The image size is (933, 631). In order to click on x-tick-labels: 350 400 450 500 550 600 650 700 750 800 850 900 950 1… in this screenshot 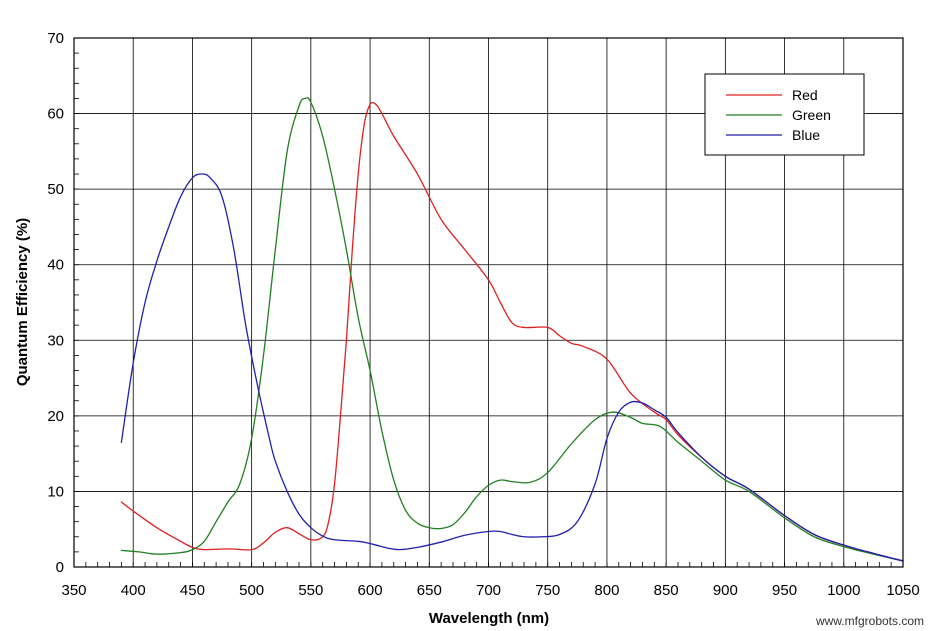, I will do `click(490, 590)`.